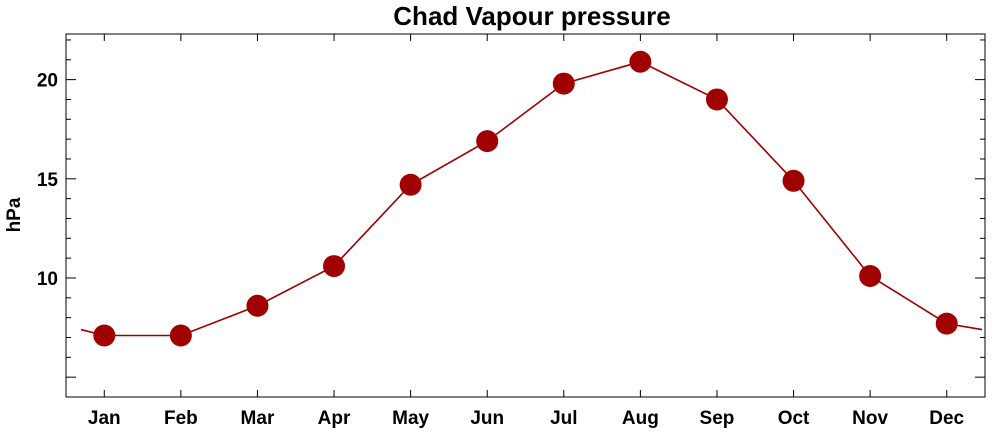  Describe the element at coordinates (563, 83) in the screenshot. I see `data-point-jul` at that location.